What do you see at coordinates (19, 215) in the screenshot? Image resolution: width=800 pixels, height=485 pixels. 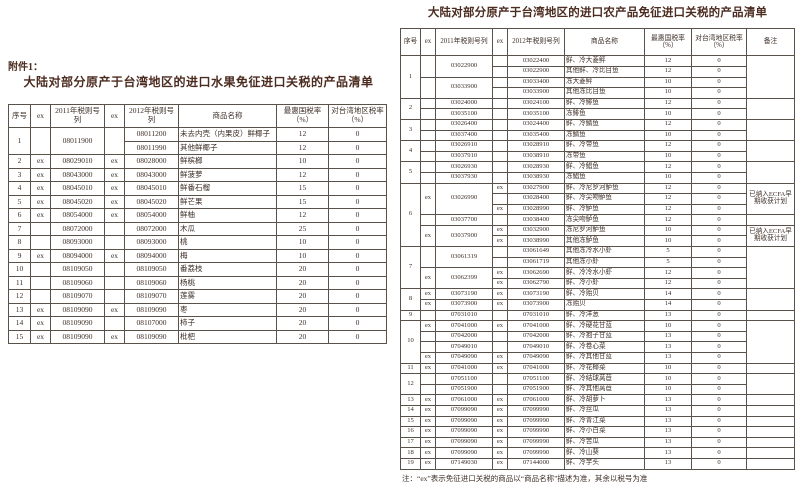 I see `cell: 6` at bounding box center [19, 215].